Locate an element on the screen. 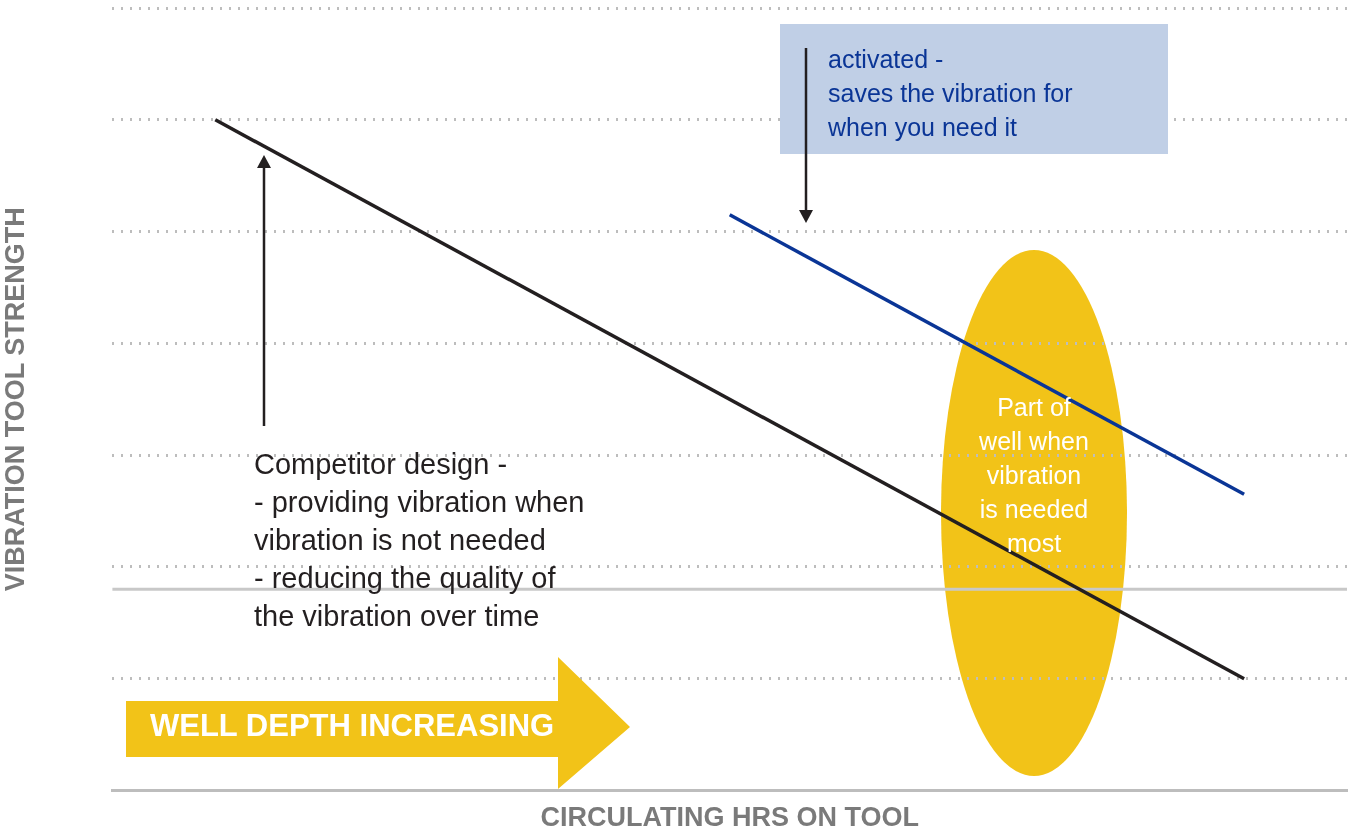 The image size is (1353, 835). text: WELL DEPTH INCREASING is located at coordinates (352, 726).